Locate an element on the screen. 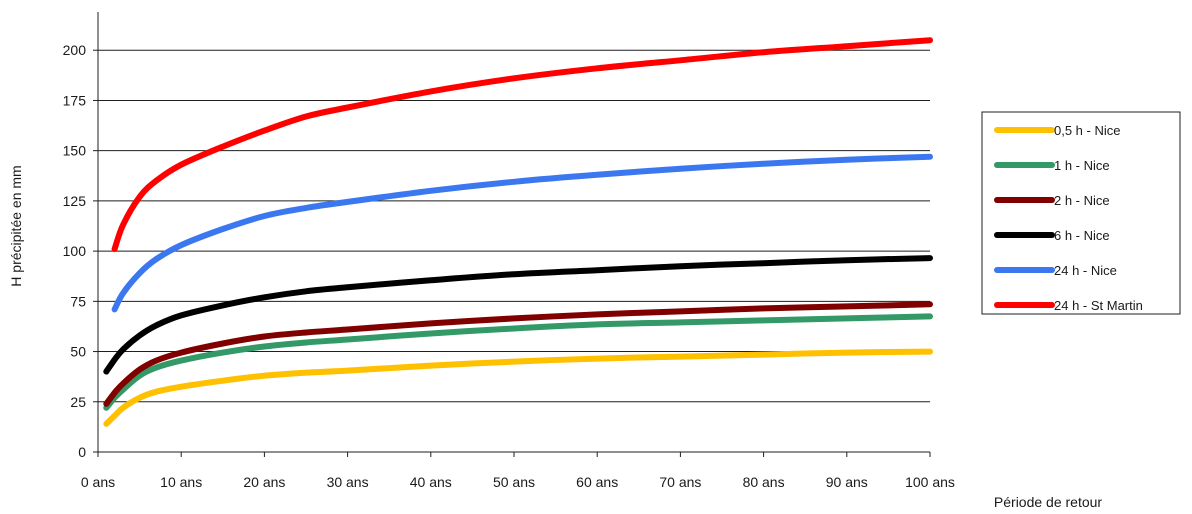 Image resolution: width=1192 pixels, height=514 pixels. legend-entry-label: 2 h - Nice is located at coordinates (1082, 200).